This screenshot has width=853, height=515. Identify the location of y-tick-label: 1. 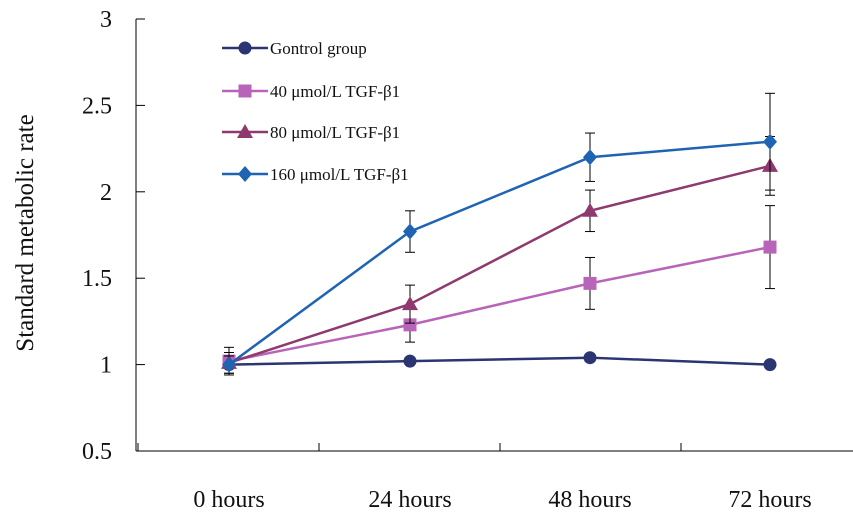
(106, 366).